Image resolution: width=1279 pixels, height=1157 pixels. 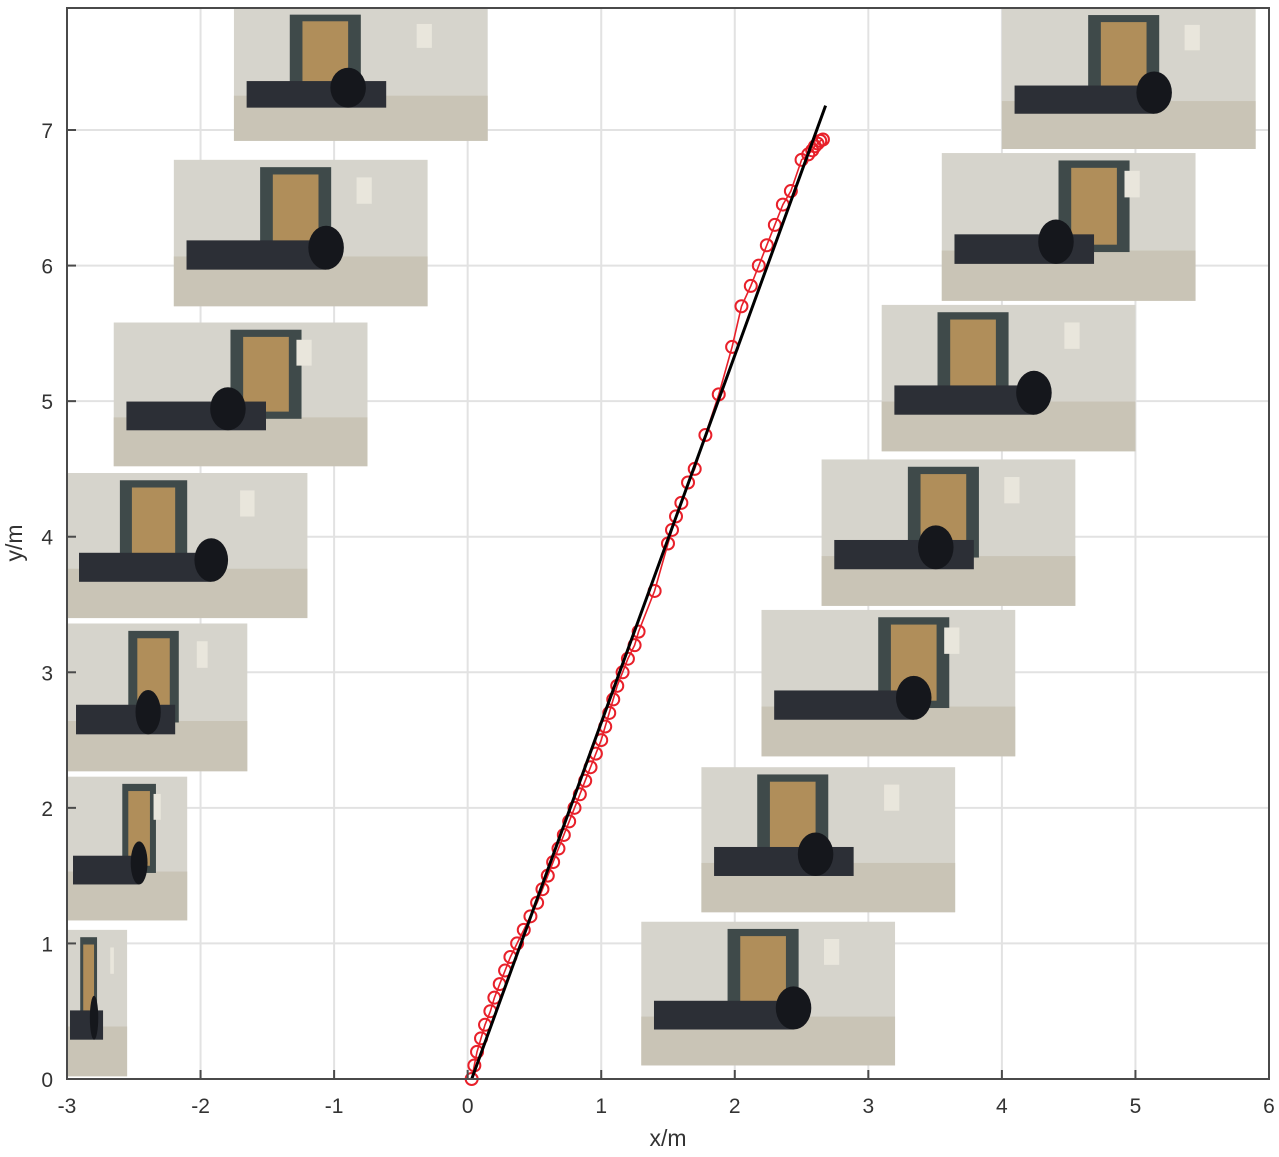 I want to click on y-tick-label: 5, so click(x=47, y=402).